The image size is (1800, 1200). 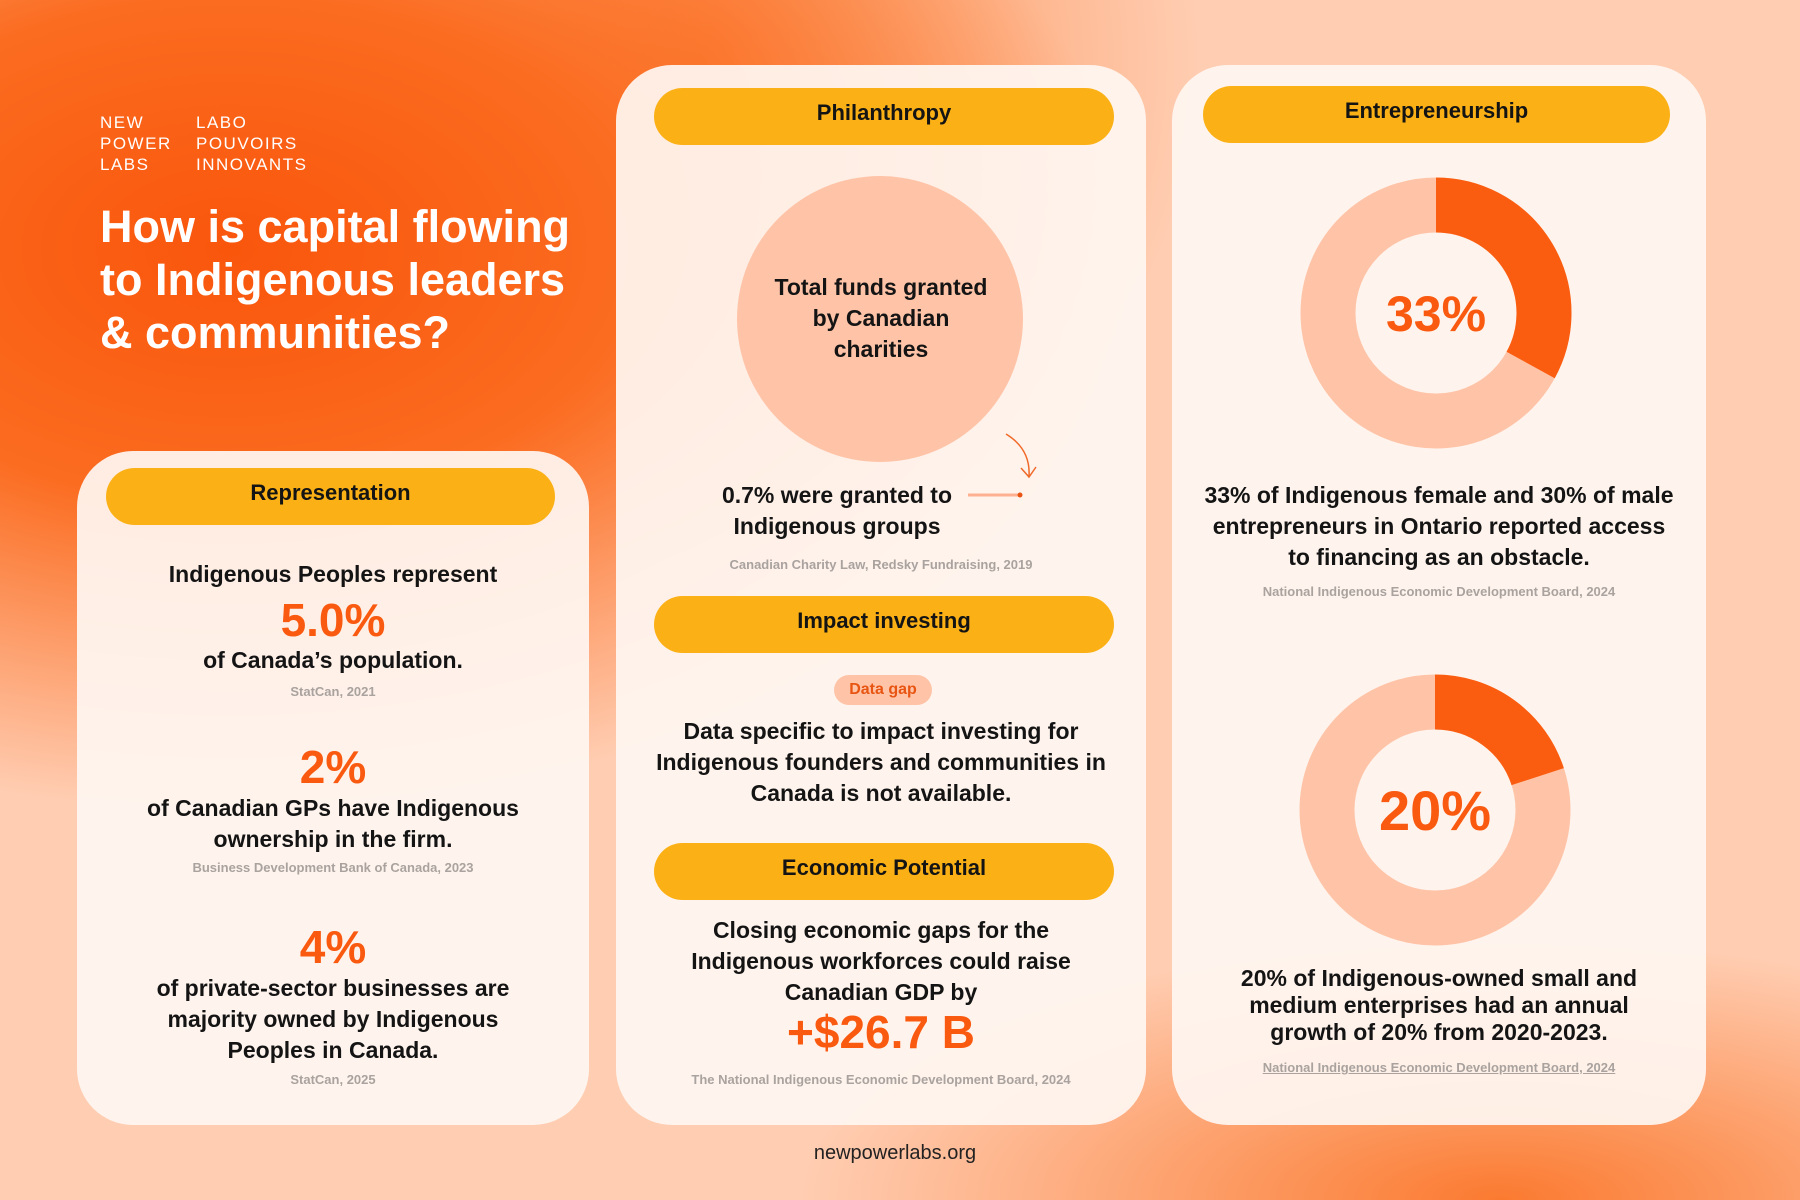 What do you see at coordinates (883, 690) in the screenshot?
I see `badge: Data gap` at bounding box center [883, 690].